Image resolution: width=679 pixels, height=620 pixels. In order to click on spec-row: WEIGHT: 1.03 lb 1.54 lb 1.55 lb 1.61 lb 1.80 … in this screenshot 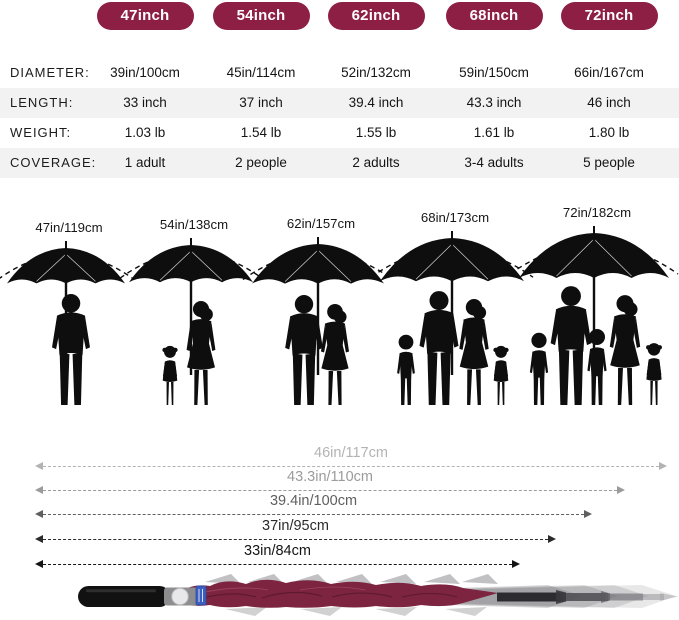, I will do `click(339, 133)`.